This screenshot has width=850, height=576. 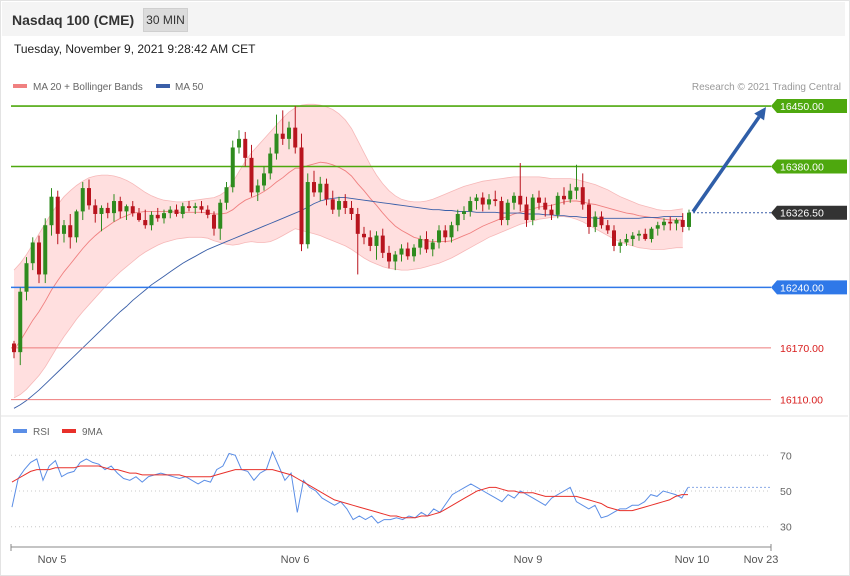 I want to click on ma20-legend-label: MA 20 + Bollinger Bands, so click(x=88, y=87).